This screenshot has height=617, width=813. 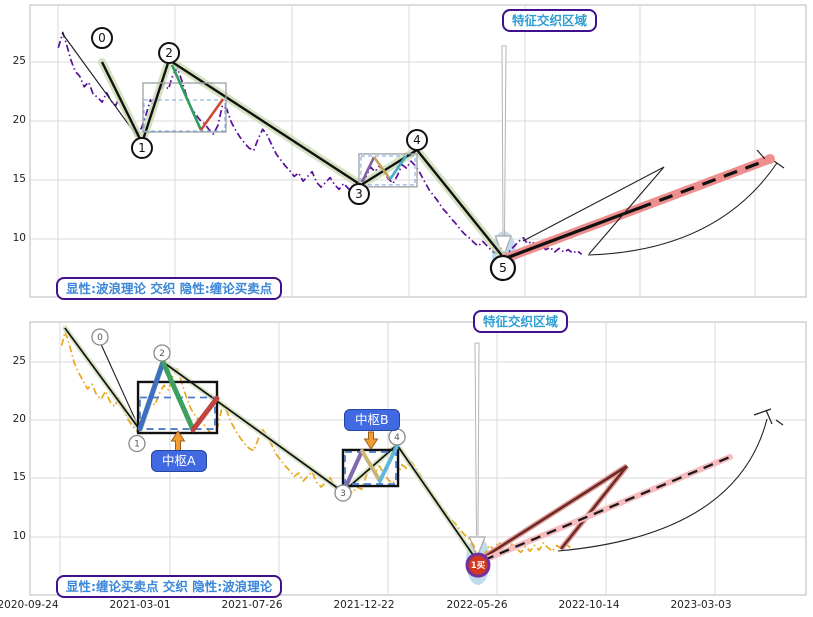 What do you see at coordinates (589, 605) in the screenshot?
I see `x-tick-label: 2022-10-14` at bounding box center [589, 605].